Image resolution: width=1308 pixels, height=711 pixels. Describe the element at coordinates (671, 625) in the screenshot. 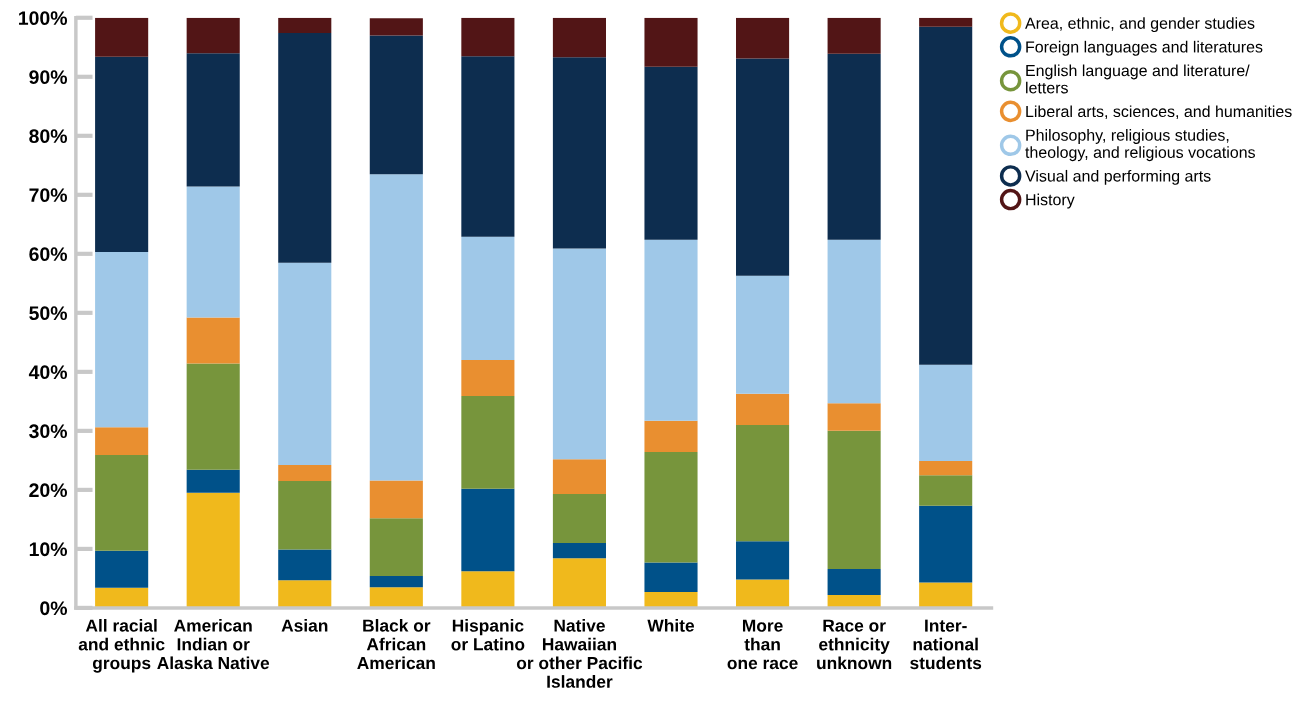

I see `x-tick-label: White` at that location.